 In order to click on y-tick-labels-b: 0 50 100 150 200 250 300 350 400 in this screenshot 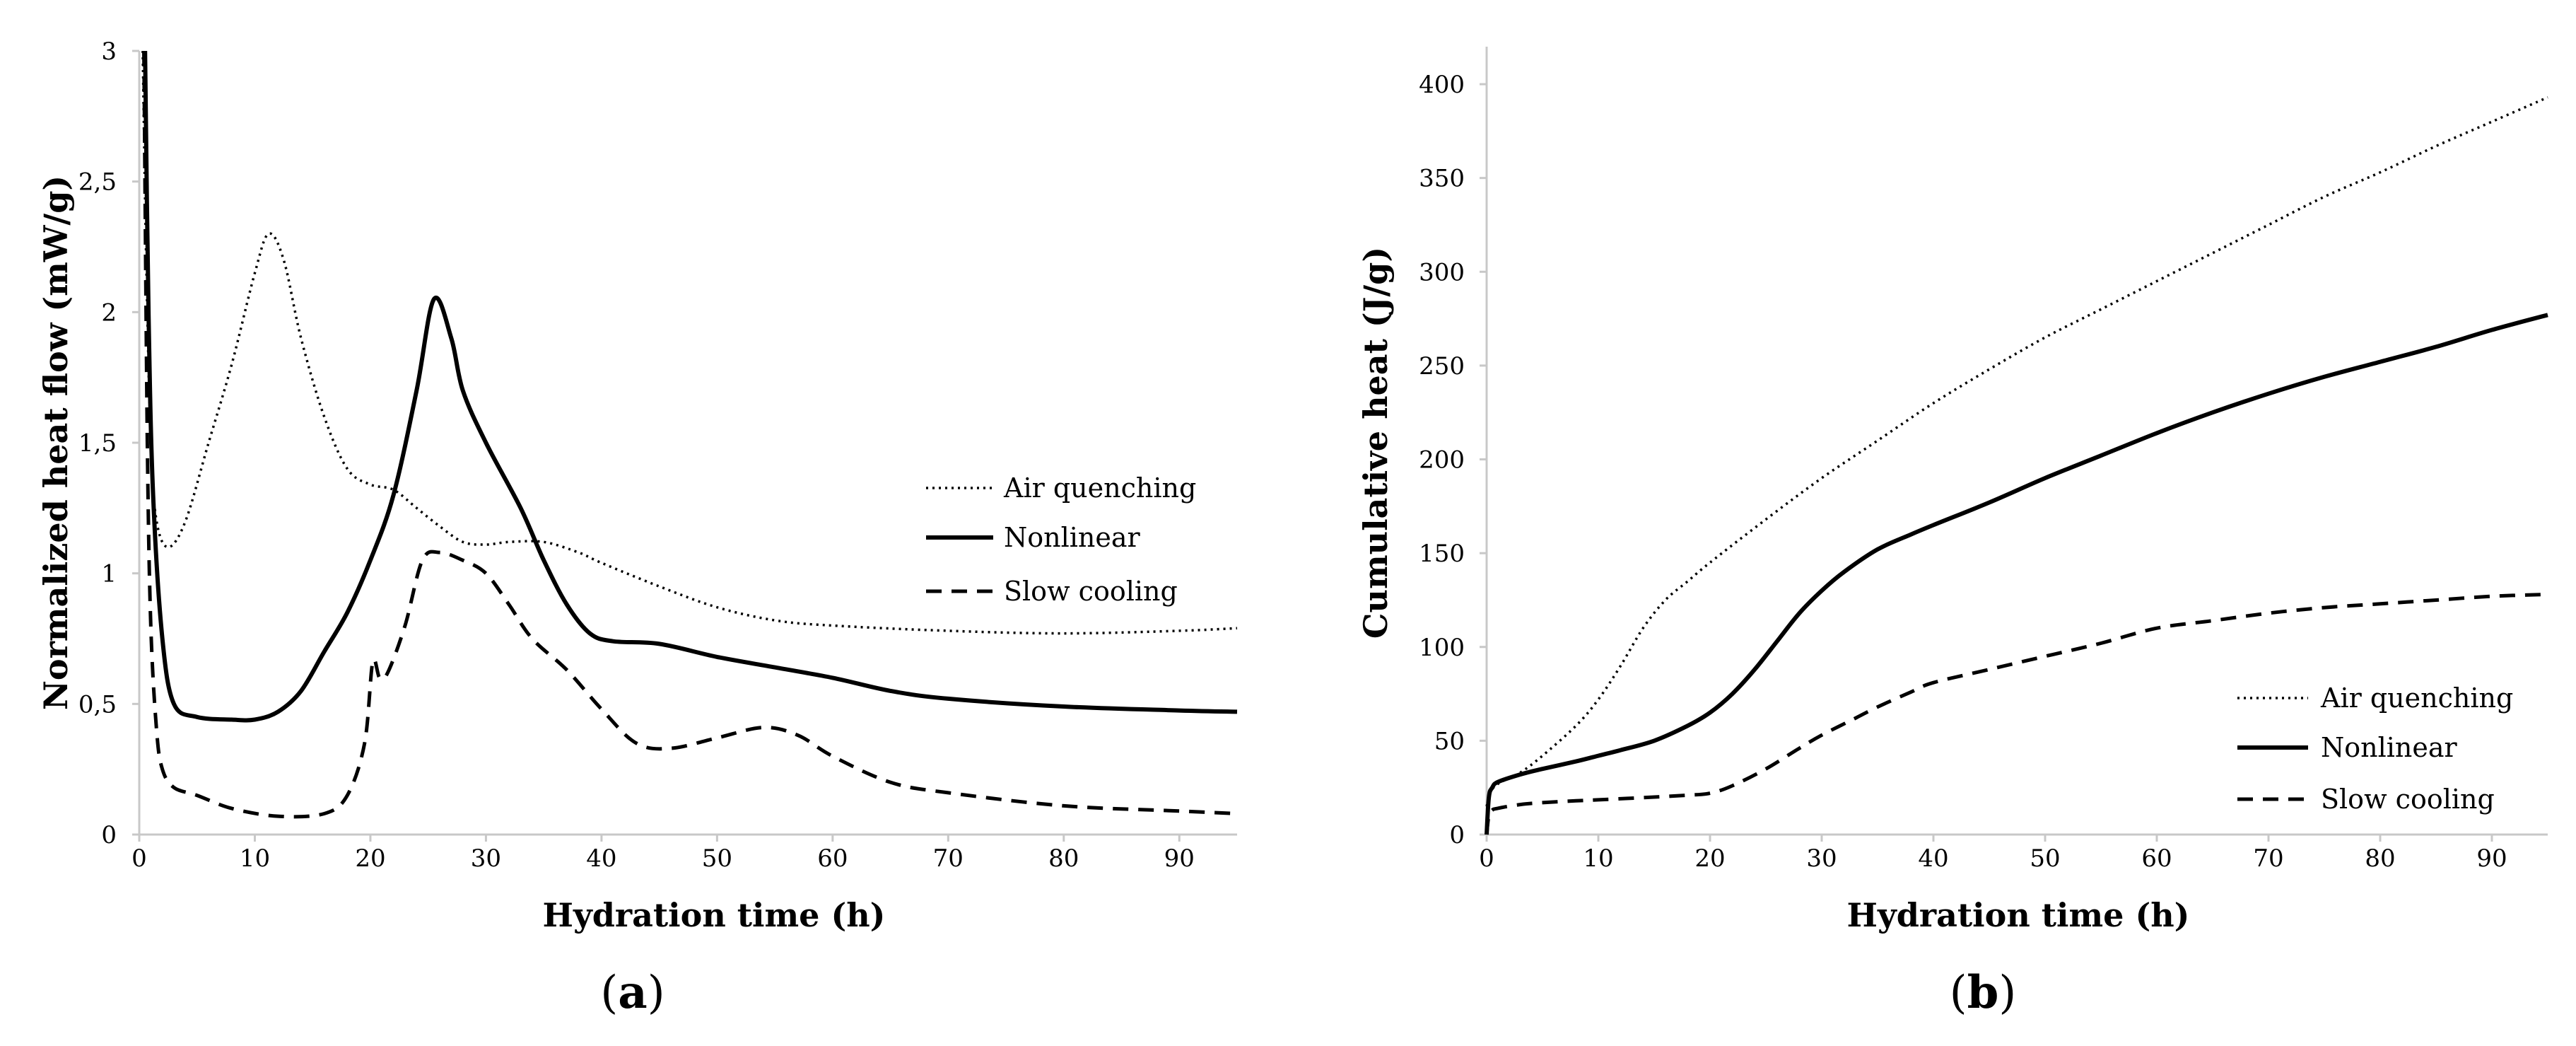, I will do `click(1453, 460)`.